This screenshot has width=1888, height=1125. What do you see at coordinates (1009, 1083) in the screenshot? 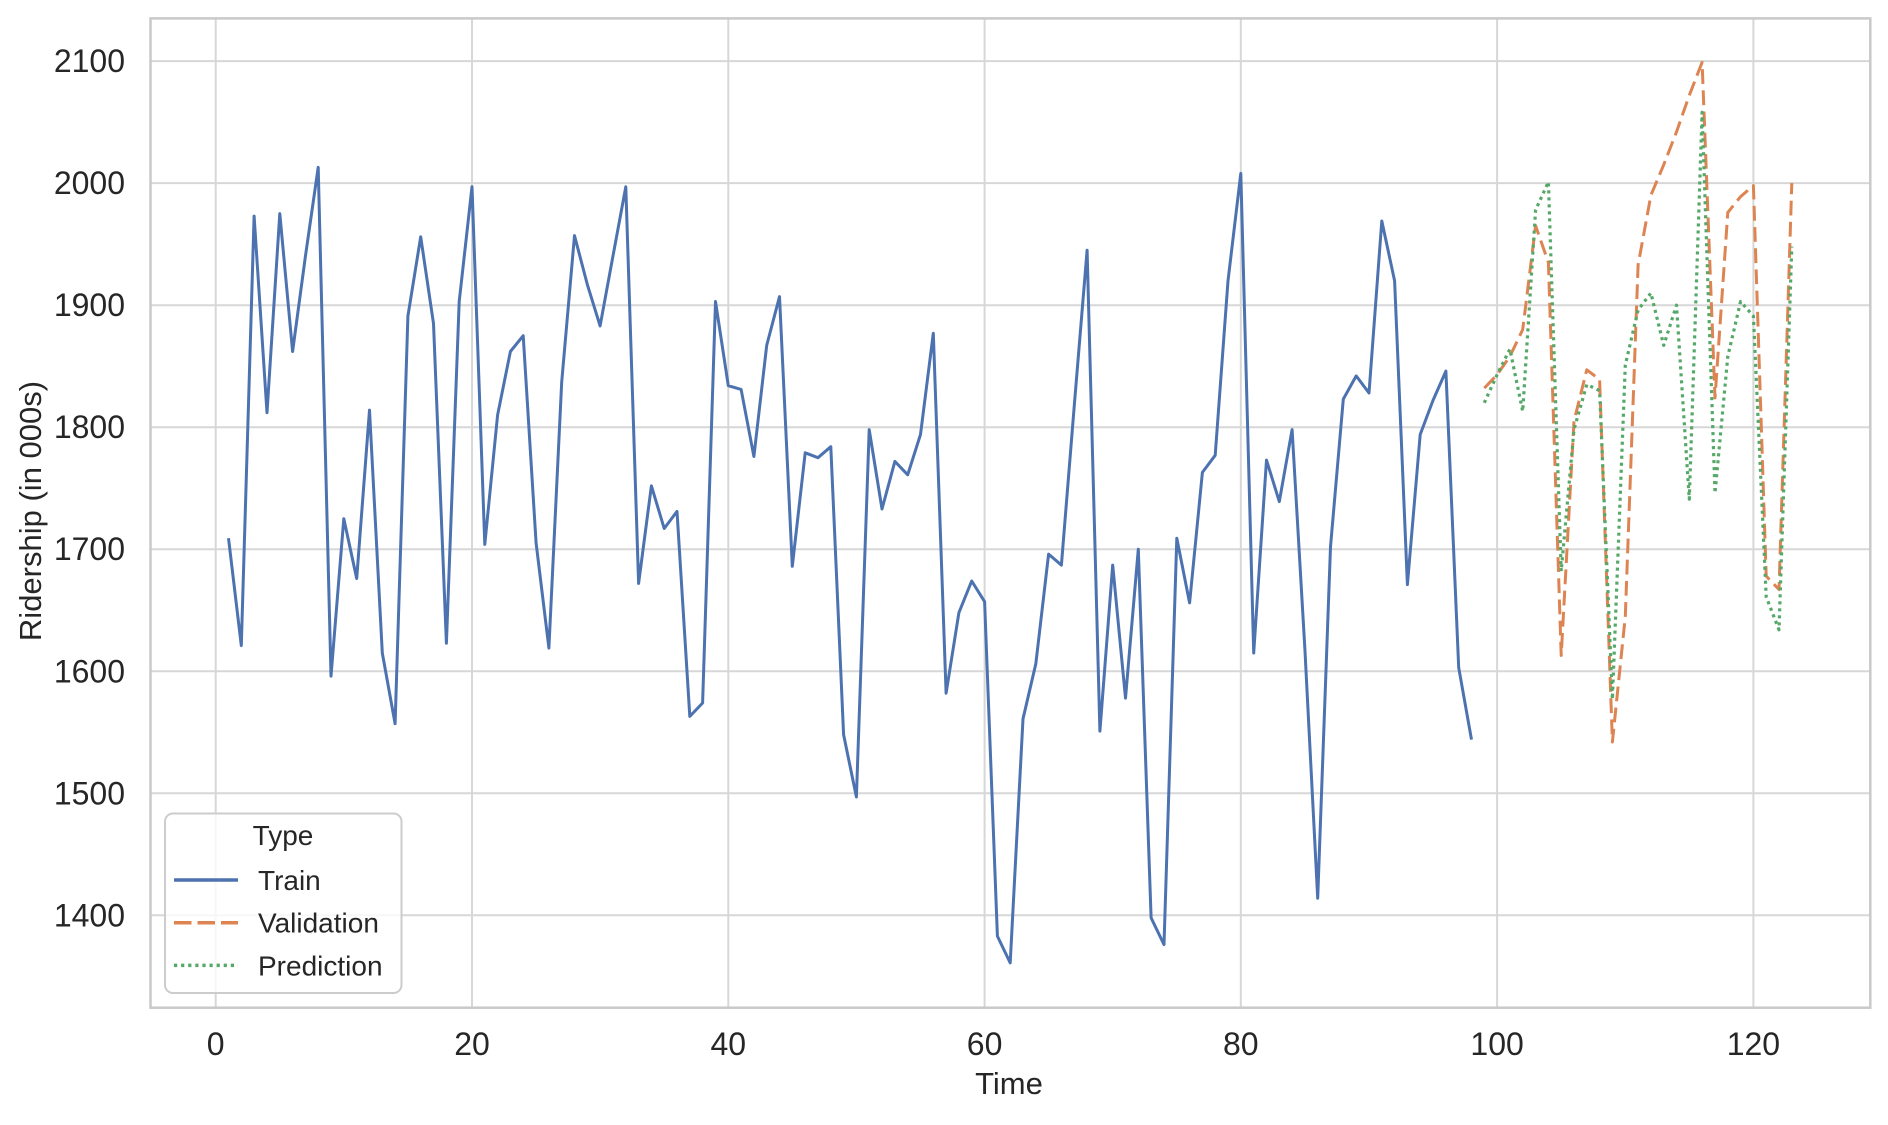
I see `svg-text: Time` at bounding box center [1009, 1083].